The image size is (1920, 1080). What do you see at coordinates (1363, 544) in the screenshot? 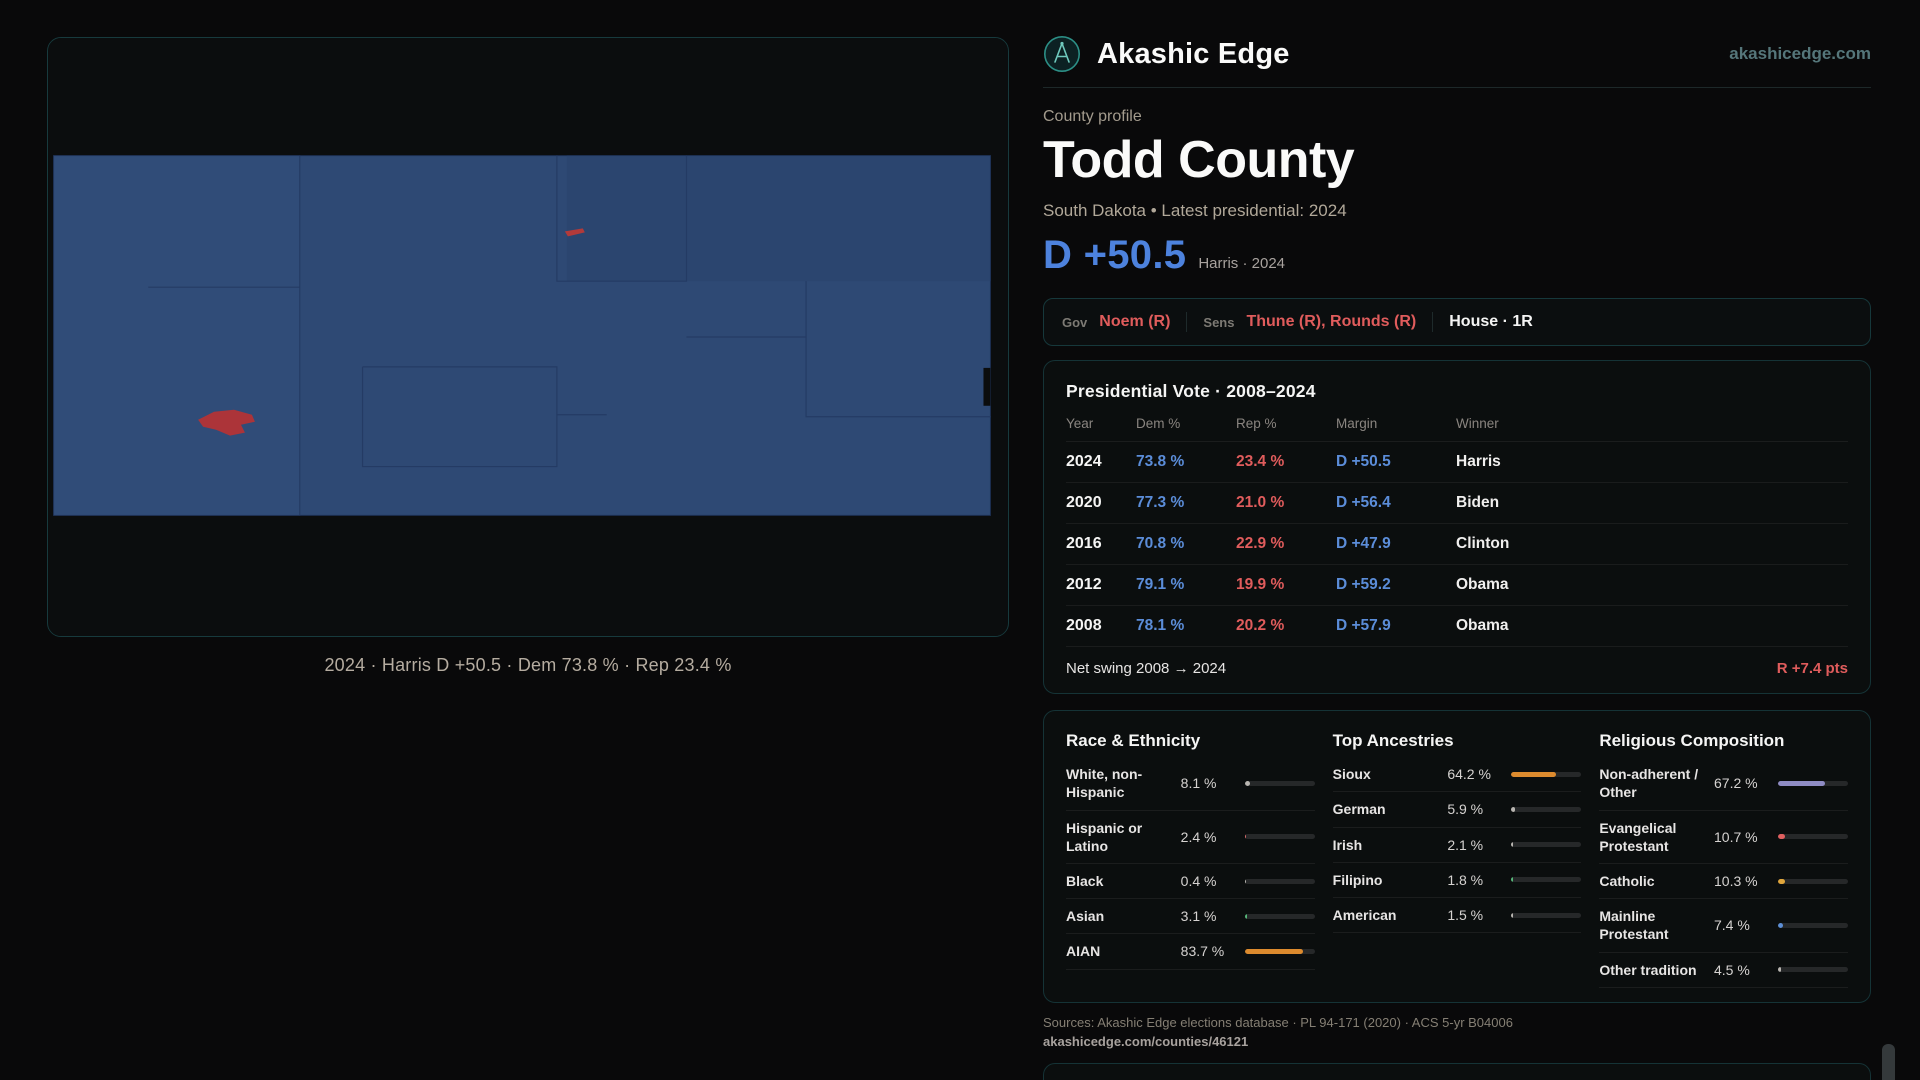
I see `cell-margin: D +47.9` at bounding box center [1363, 544].